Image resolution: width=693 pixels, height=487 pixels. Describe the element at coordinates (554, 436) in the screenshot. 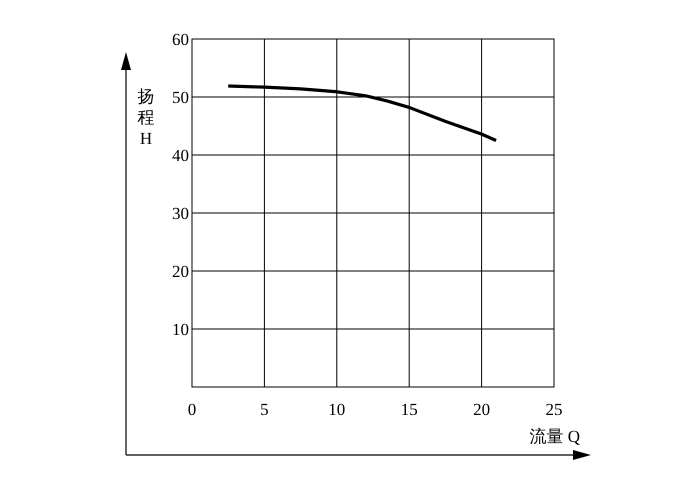

I see `x-axis-title: 流量 Q` at that location.